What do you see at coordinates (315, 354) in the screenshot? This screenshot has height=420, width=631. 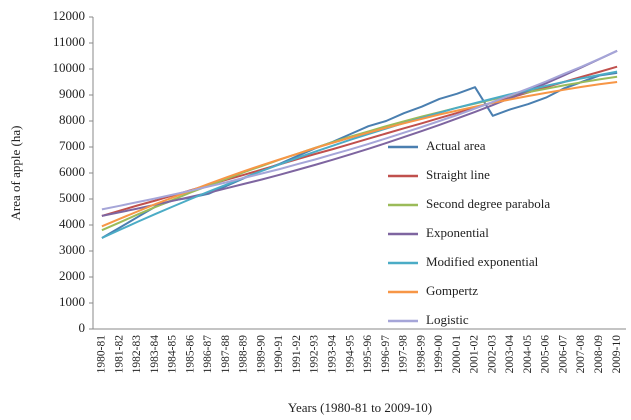 I see `x-tick-label: 1992-93` at bounding box center [315, 354].